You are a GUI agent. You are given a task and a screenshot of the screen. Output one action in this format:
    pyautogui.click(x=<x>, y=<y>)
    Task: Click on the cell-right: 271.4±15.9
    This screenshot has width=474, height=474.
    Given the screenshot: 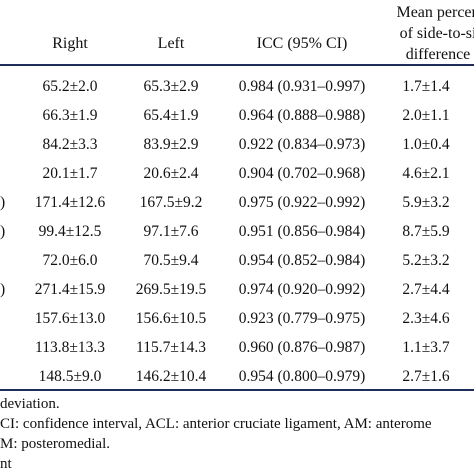 What is the action you would take?
    pyautogui.click(x=70, y=289)
    